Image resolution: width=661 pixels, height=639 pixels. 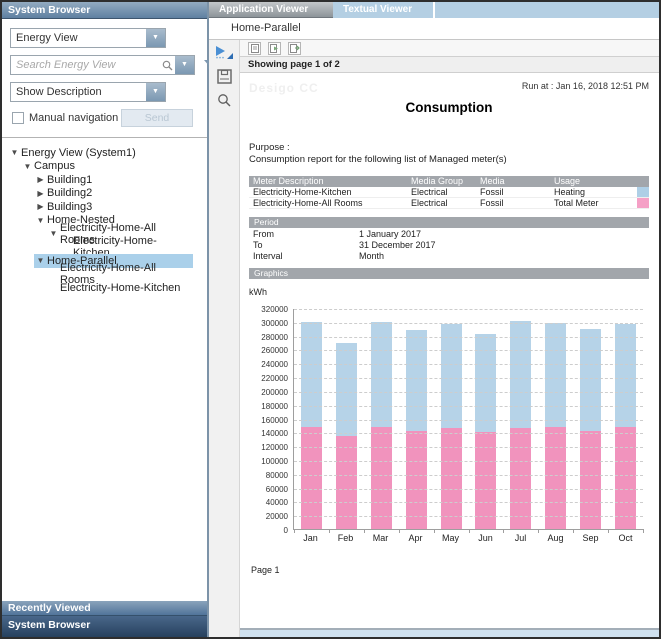 What do you see at coordinates (157, 118) in the screenshot?
I see `send-button: Send` at bounding box center [157, 118].